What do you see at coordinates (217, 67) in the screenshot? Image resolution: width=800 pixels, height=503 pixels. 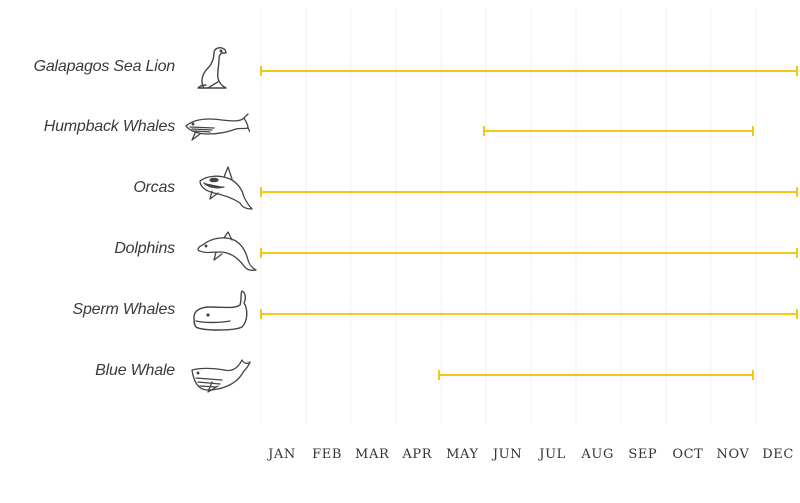 I see `sea-lion-icon` at bounding box center [217, 67].